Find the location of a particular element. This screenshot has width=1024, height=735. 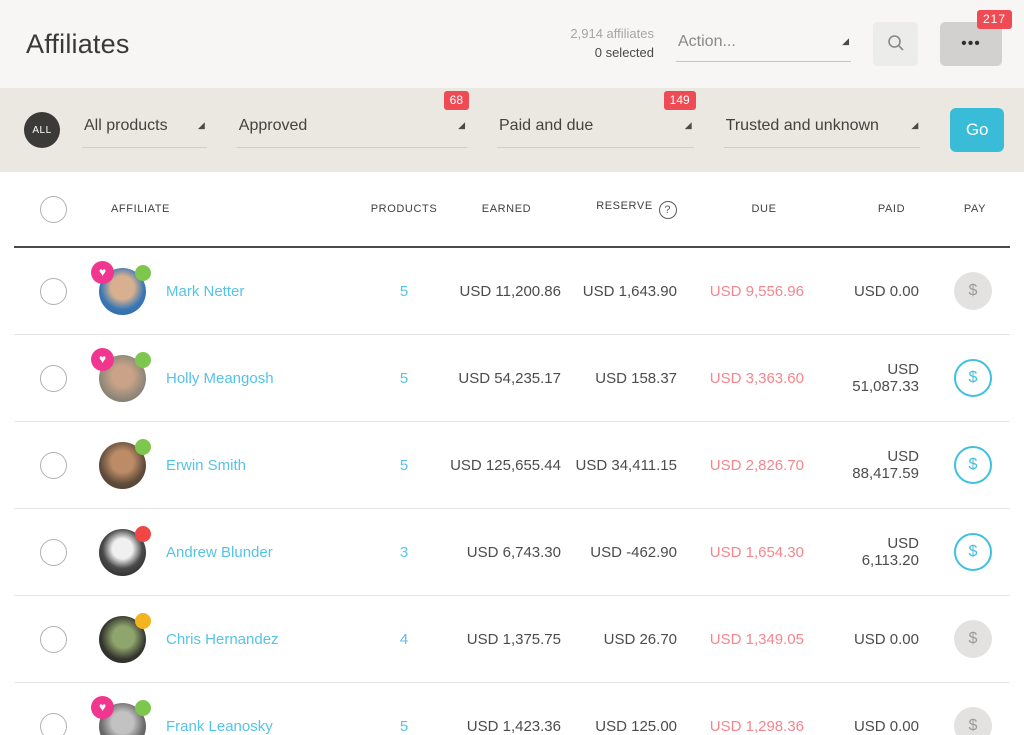

status-dot-red is located at coordinates (143, 533).